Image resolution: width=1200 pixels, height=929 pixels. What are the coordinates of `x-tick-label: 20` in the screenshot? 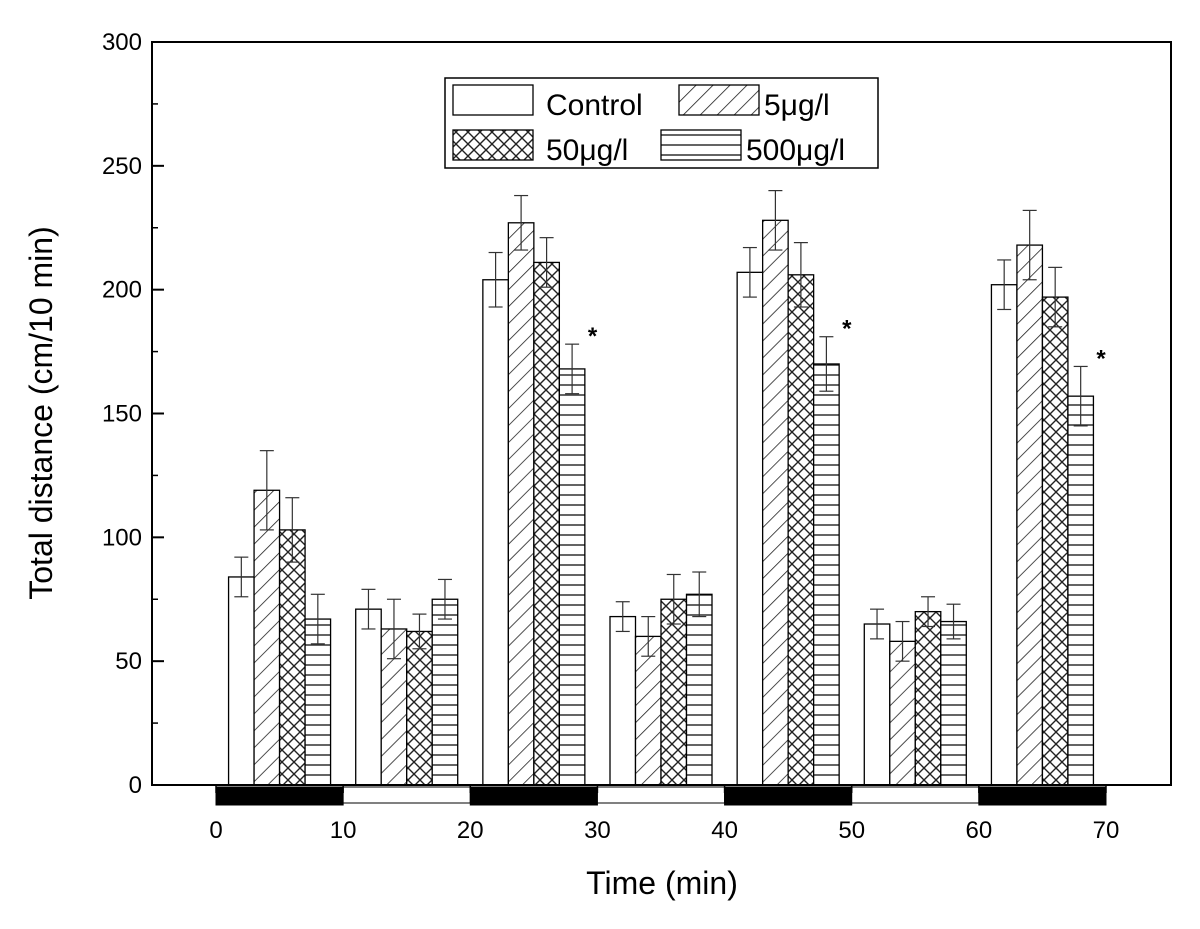 It's located at (470, 830).